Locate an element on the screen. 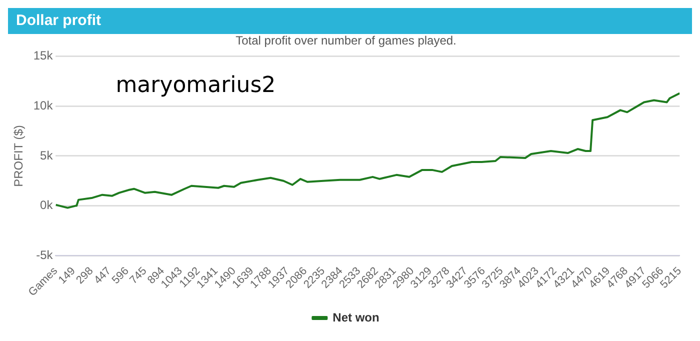  y-tick-label: 10k is located at coordinates (43, 105).